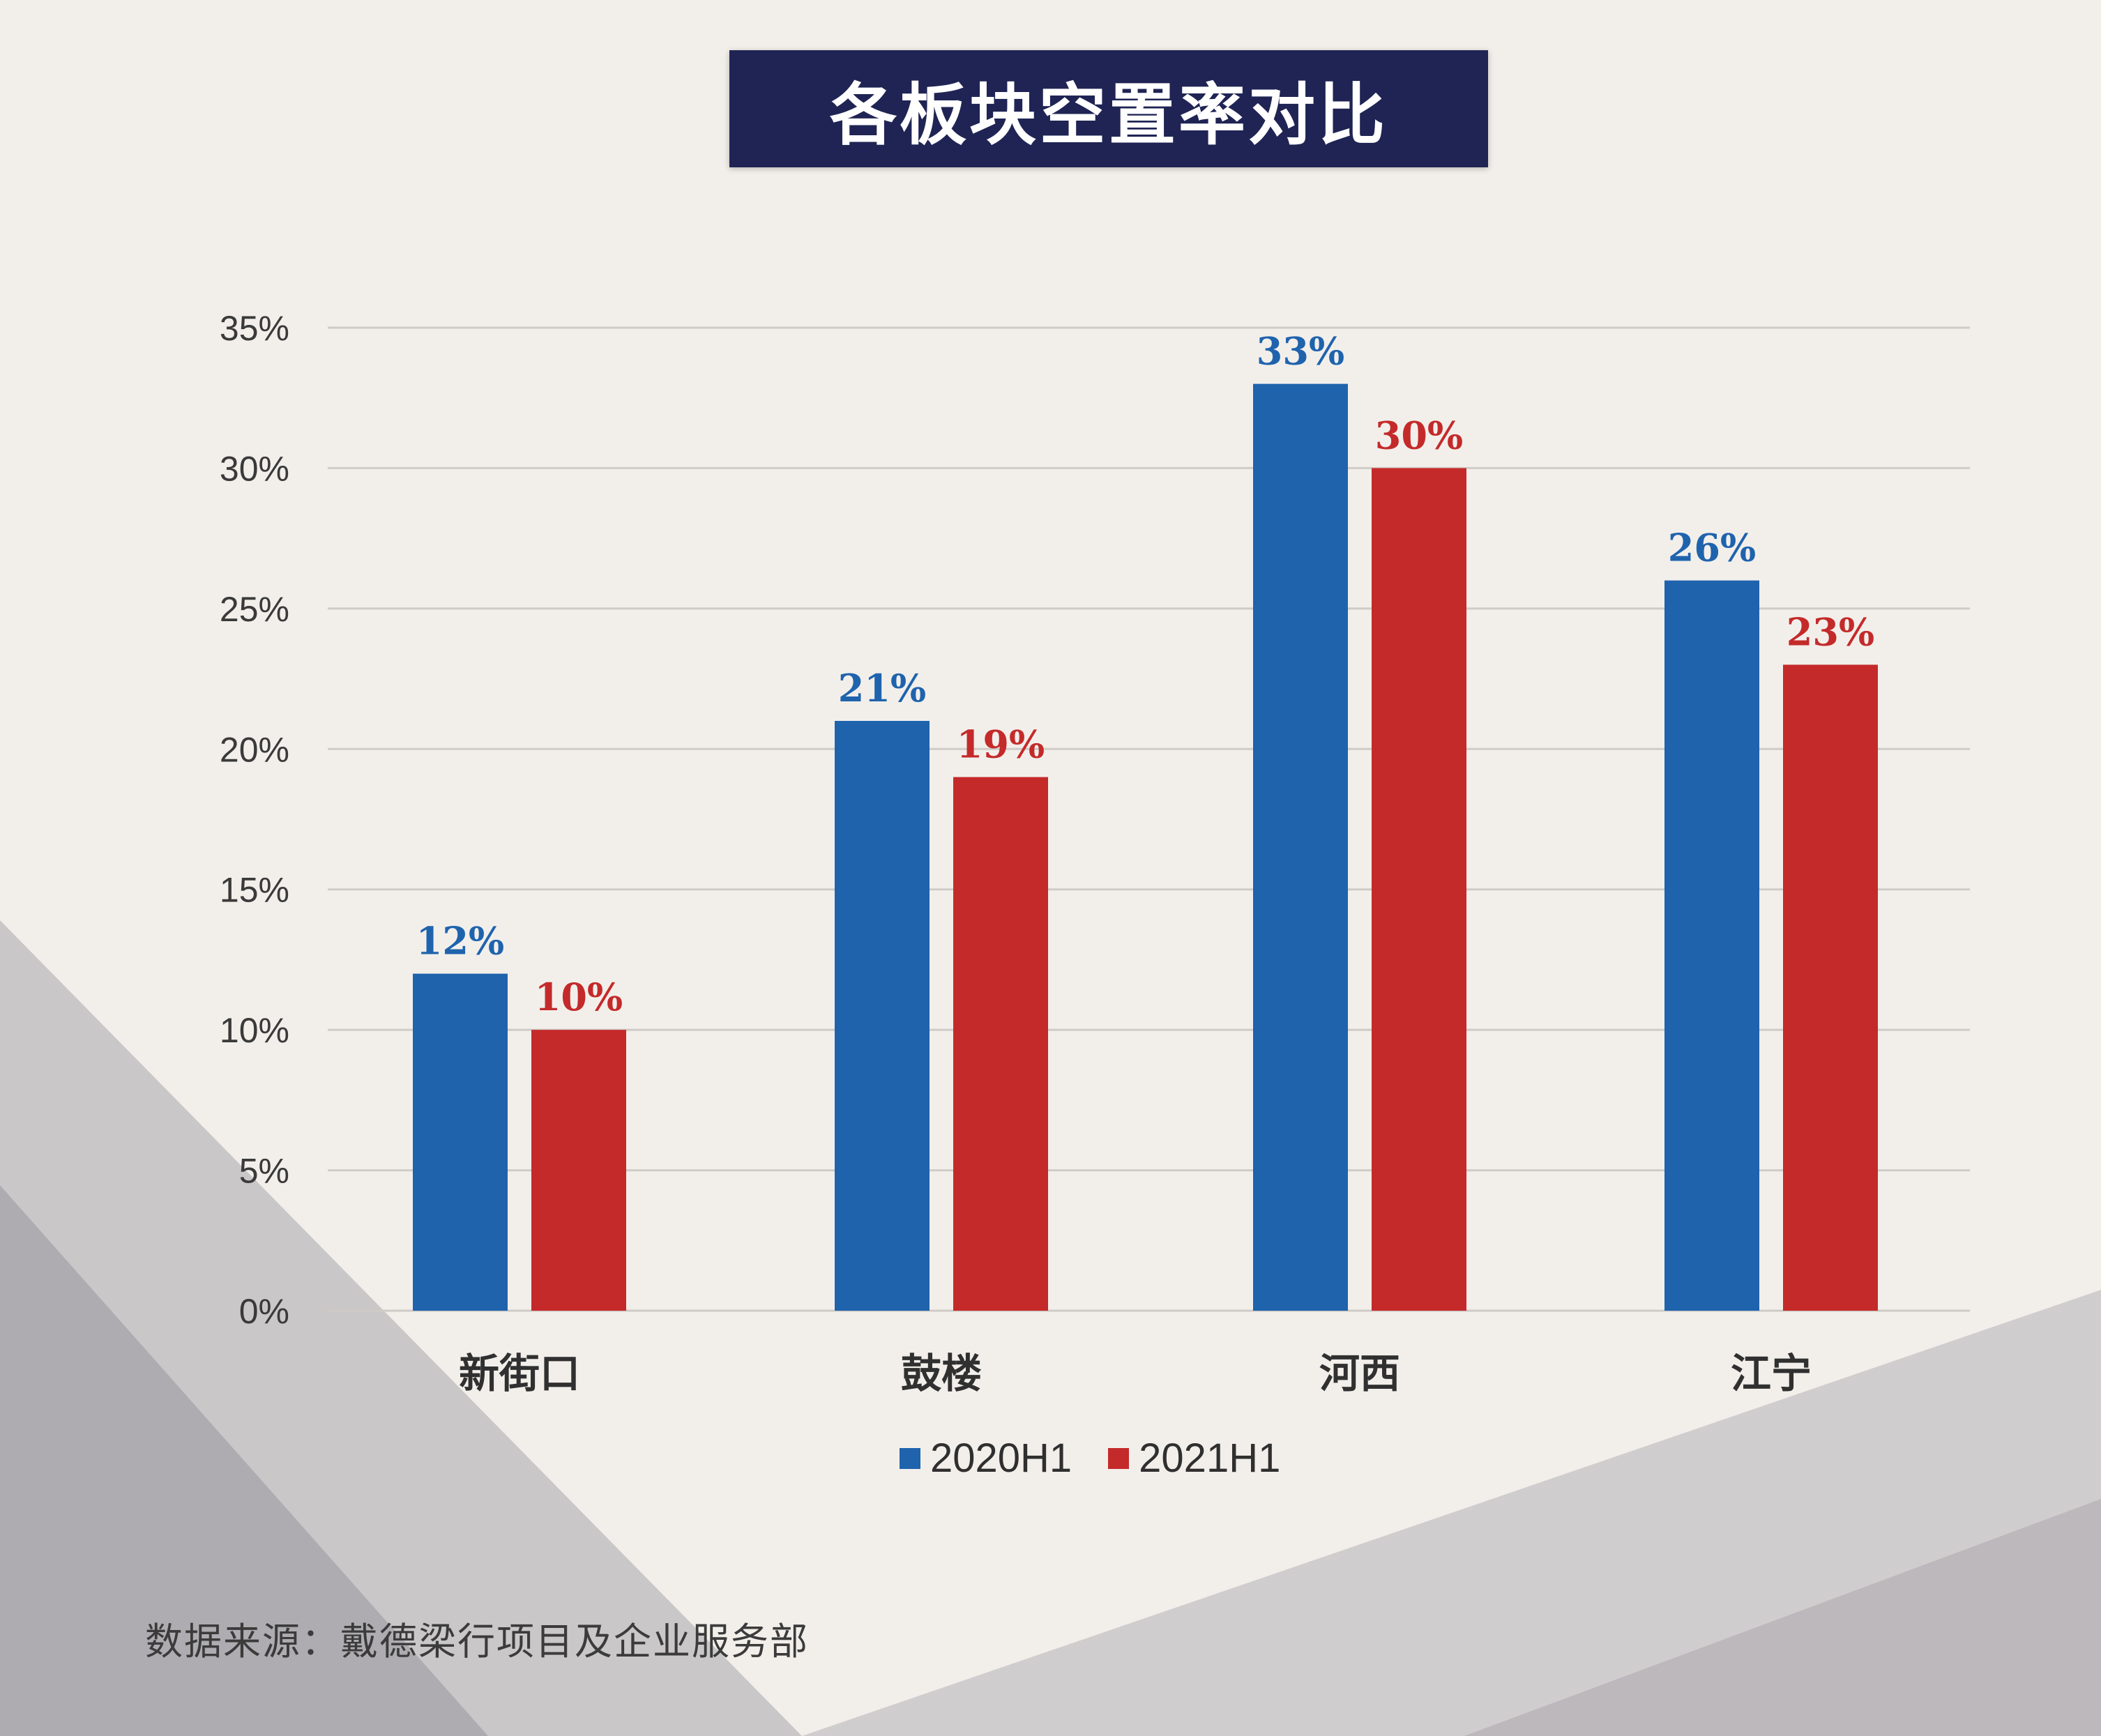  Describe the element at coordinates (910, 1458) in the screenshot. I see `legend-swatch-2020h1` at that location.